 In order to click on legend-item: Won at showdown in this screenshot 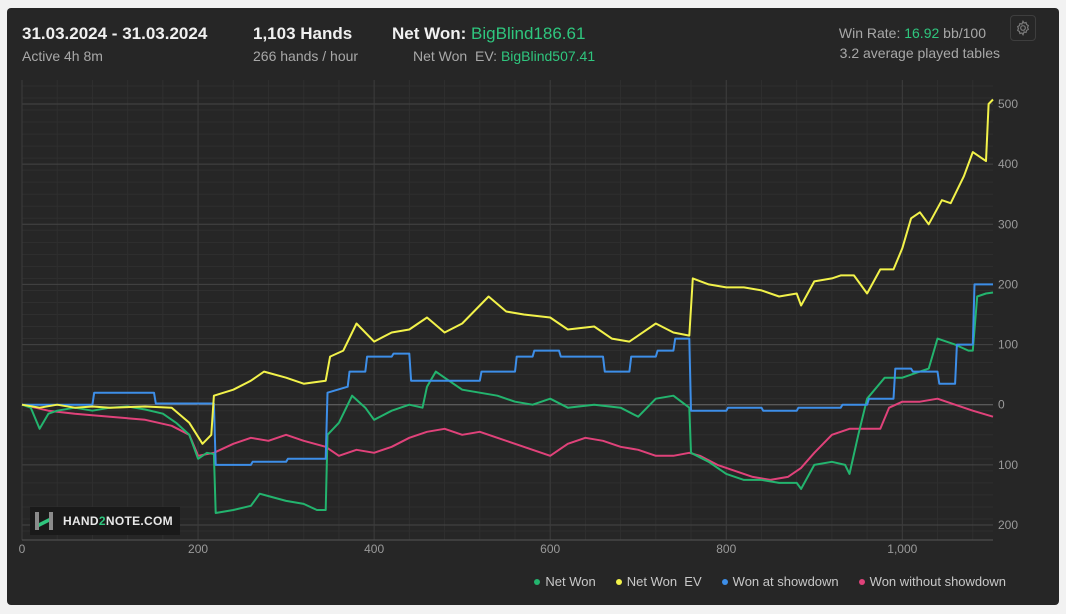, I will do `click(780, 581)`.